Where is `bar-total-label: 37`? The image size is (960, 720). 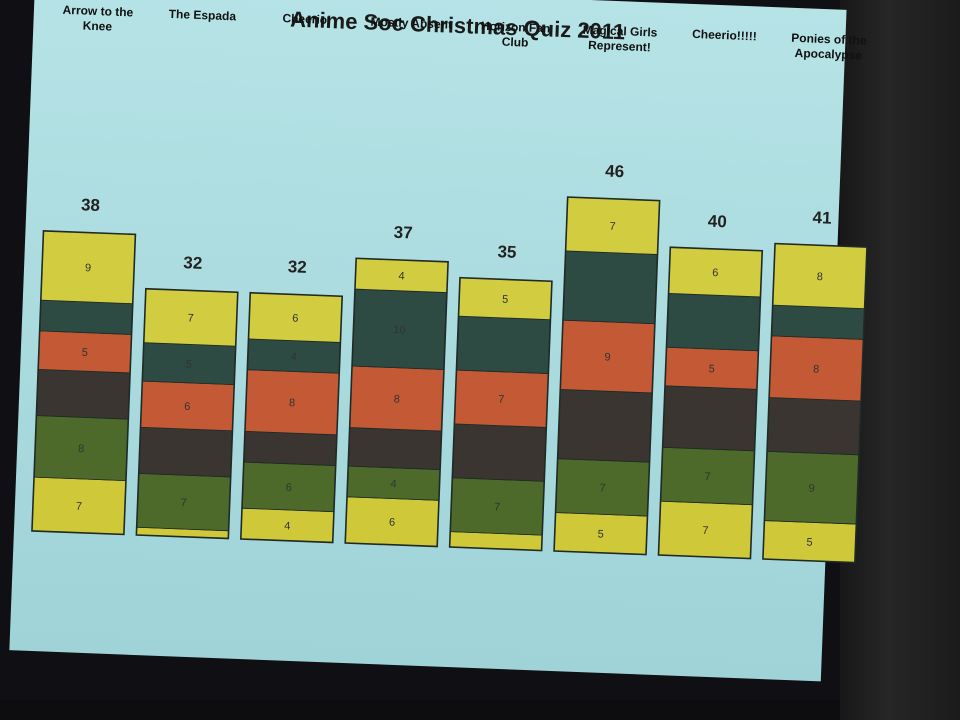
bar-total-label: 37 is located at coordinates (403, 233).